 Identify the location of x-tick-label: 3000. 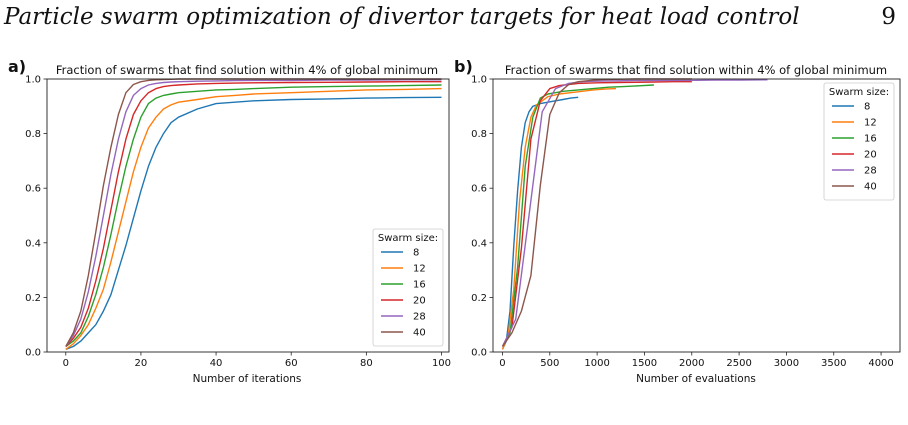
(786, 363).